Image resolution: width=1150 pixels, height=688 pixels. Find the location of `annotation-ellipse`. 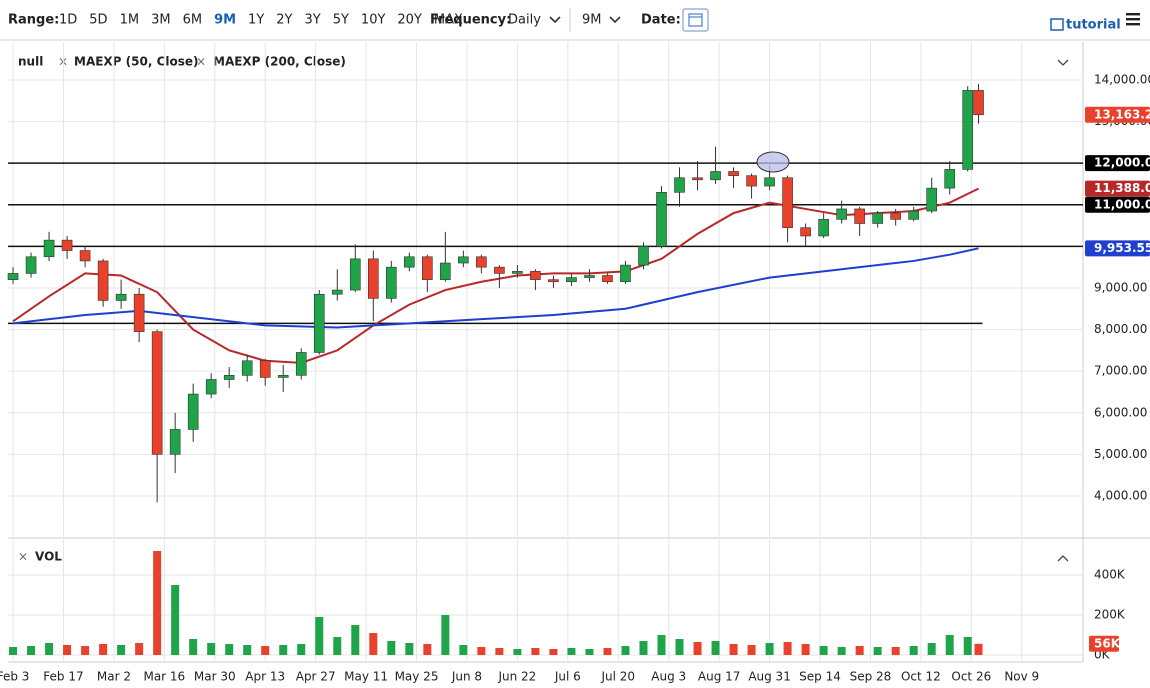

annotation-ellipse is located at coordinates (773, 162).